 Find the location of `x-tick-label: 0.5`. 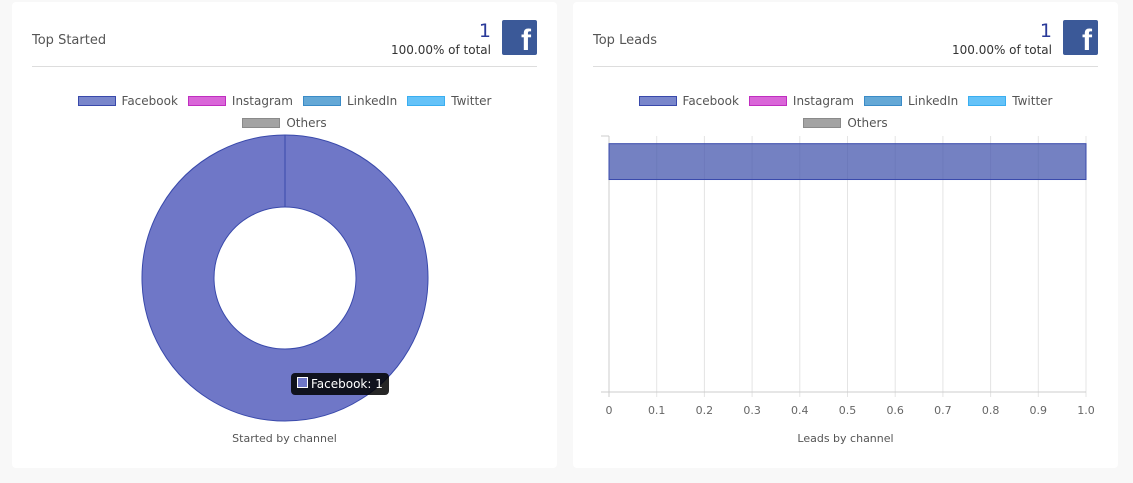

x-tick-label: 0.5 is located at coordinates (848, 410).